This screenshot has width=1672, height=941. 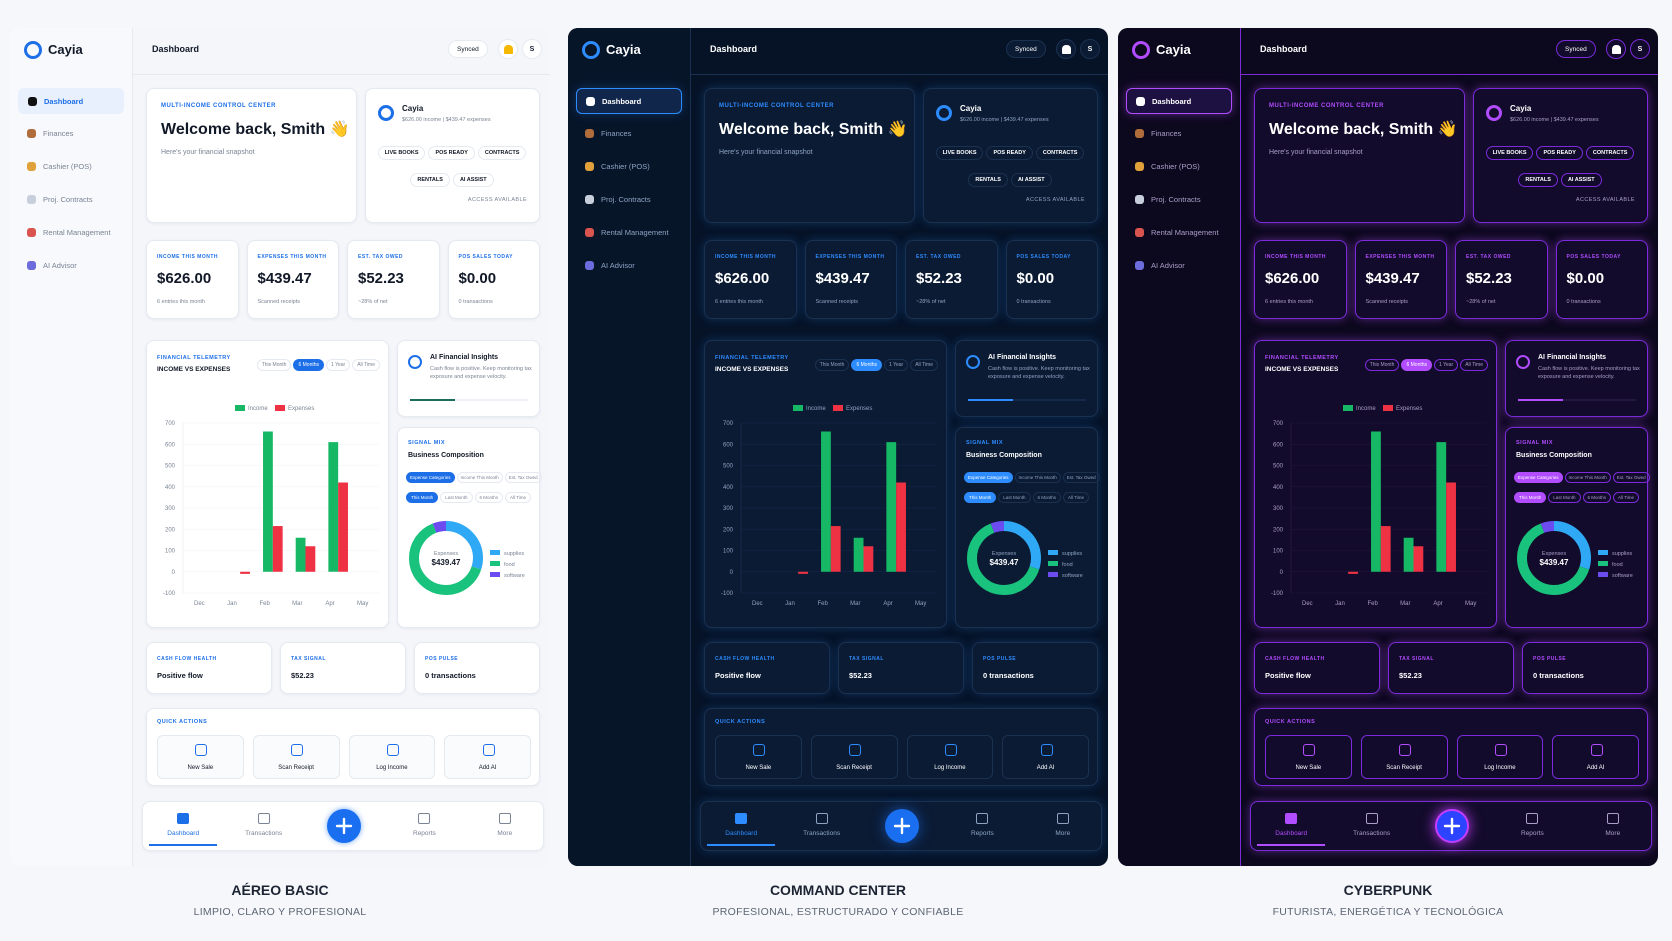 What do you see at coordinates (1581, 180) in the screenshot?
I see `tag: AI ASSIST` at bounding box center [1581, 180].